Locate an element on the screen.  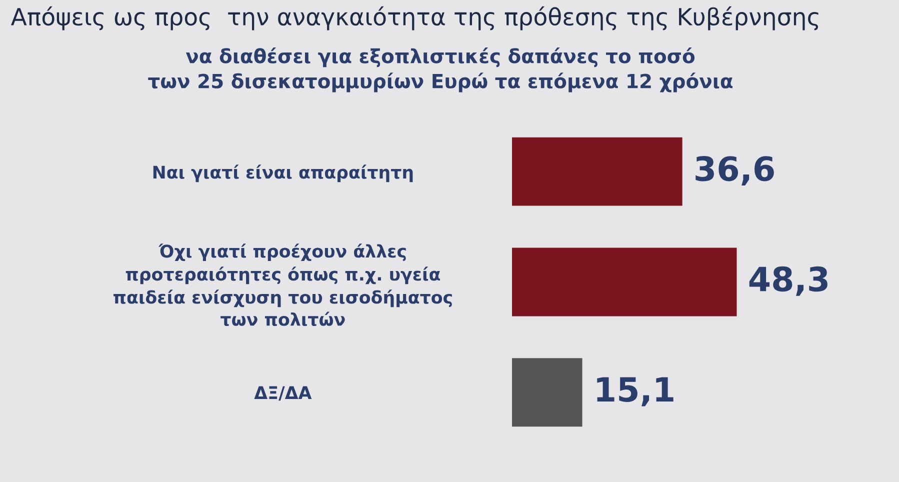
chart-subtitle: να διαθέσει για εξοπλιστικές δαπάνες το ποσό των 25 δισεκατομμυρίων Ευρώ τα επόμενα 12 χρόνια is located at coordinates (440, 70).